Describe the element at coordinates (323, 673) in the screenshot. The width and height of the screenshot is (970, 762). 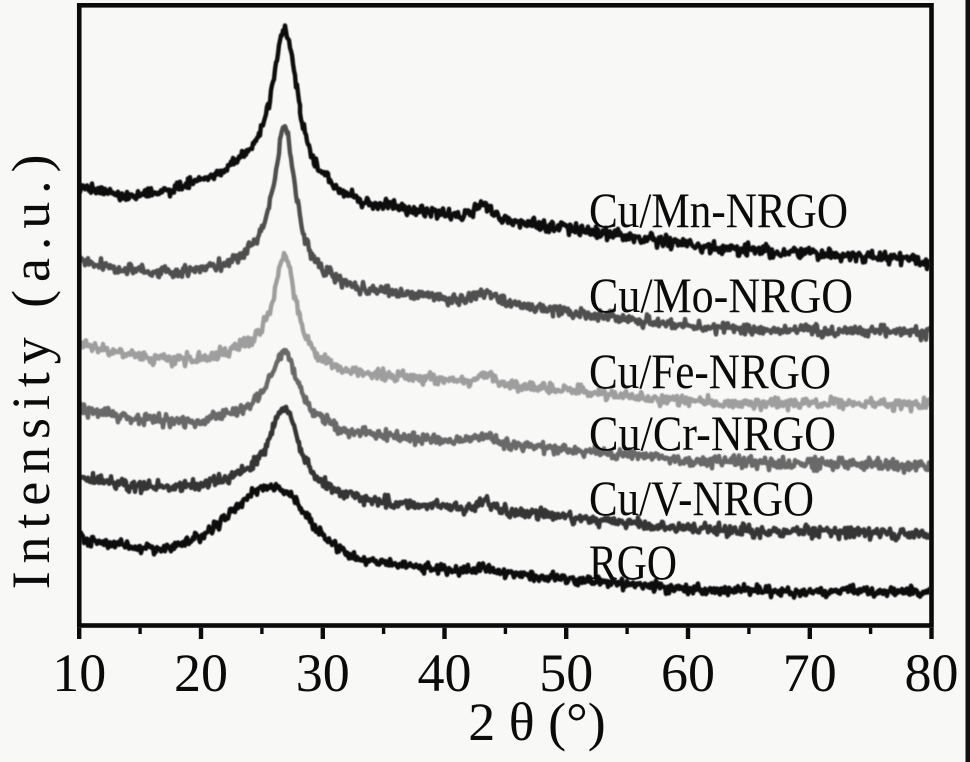
I see `svg-text: 30` at that location.